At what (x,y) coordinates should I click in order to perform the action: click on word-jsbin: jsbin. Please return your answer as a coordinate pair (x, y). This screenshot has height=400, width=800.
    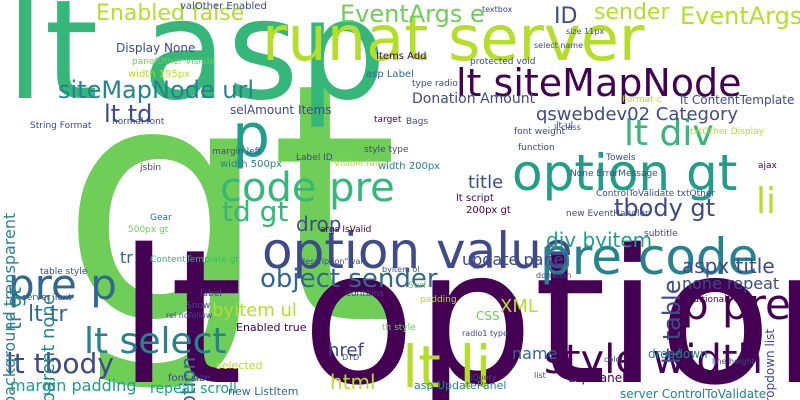
    Looking at the image, I should click on (151, 168).